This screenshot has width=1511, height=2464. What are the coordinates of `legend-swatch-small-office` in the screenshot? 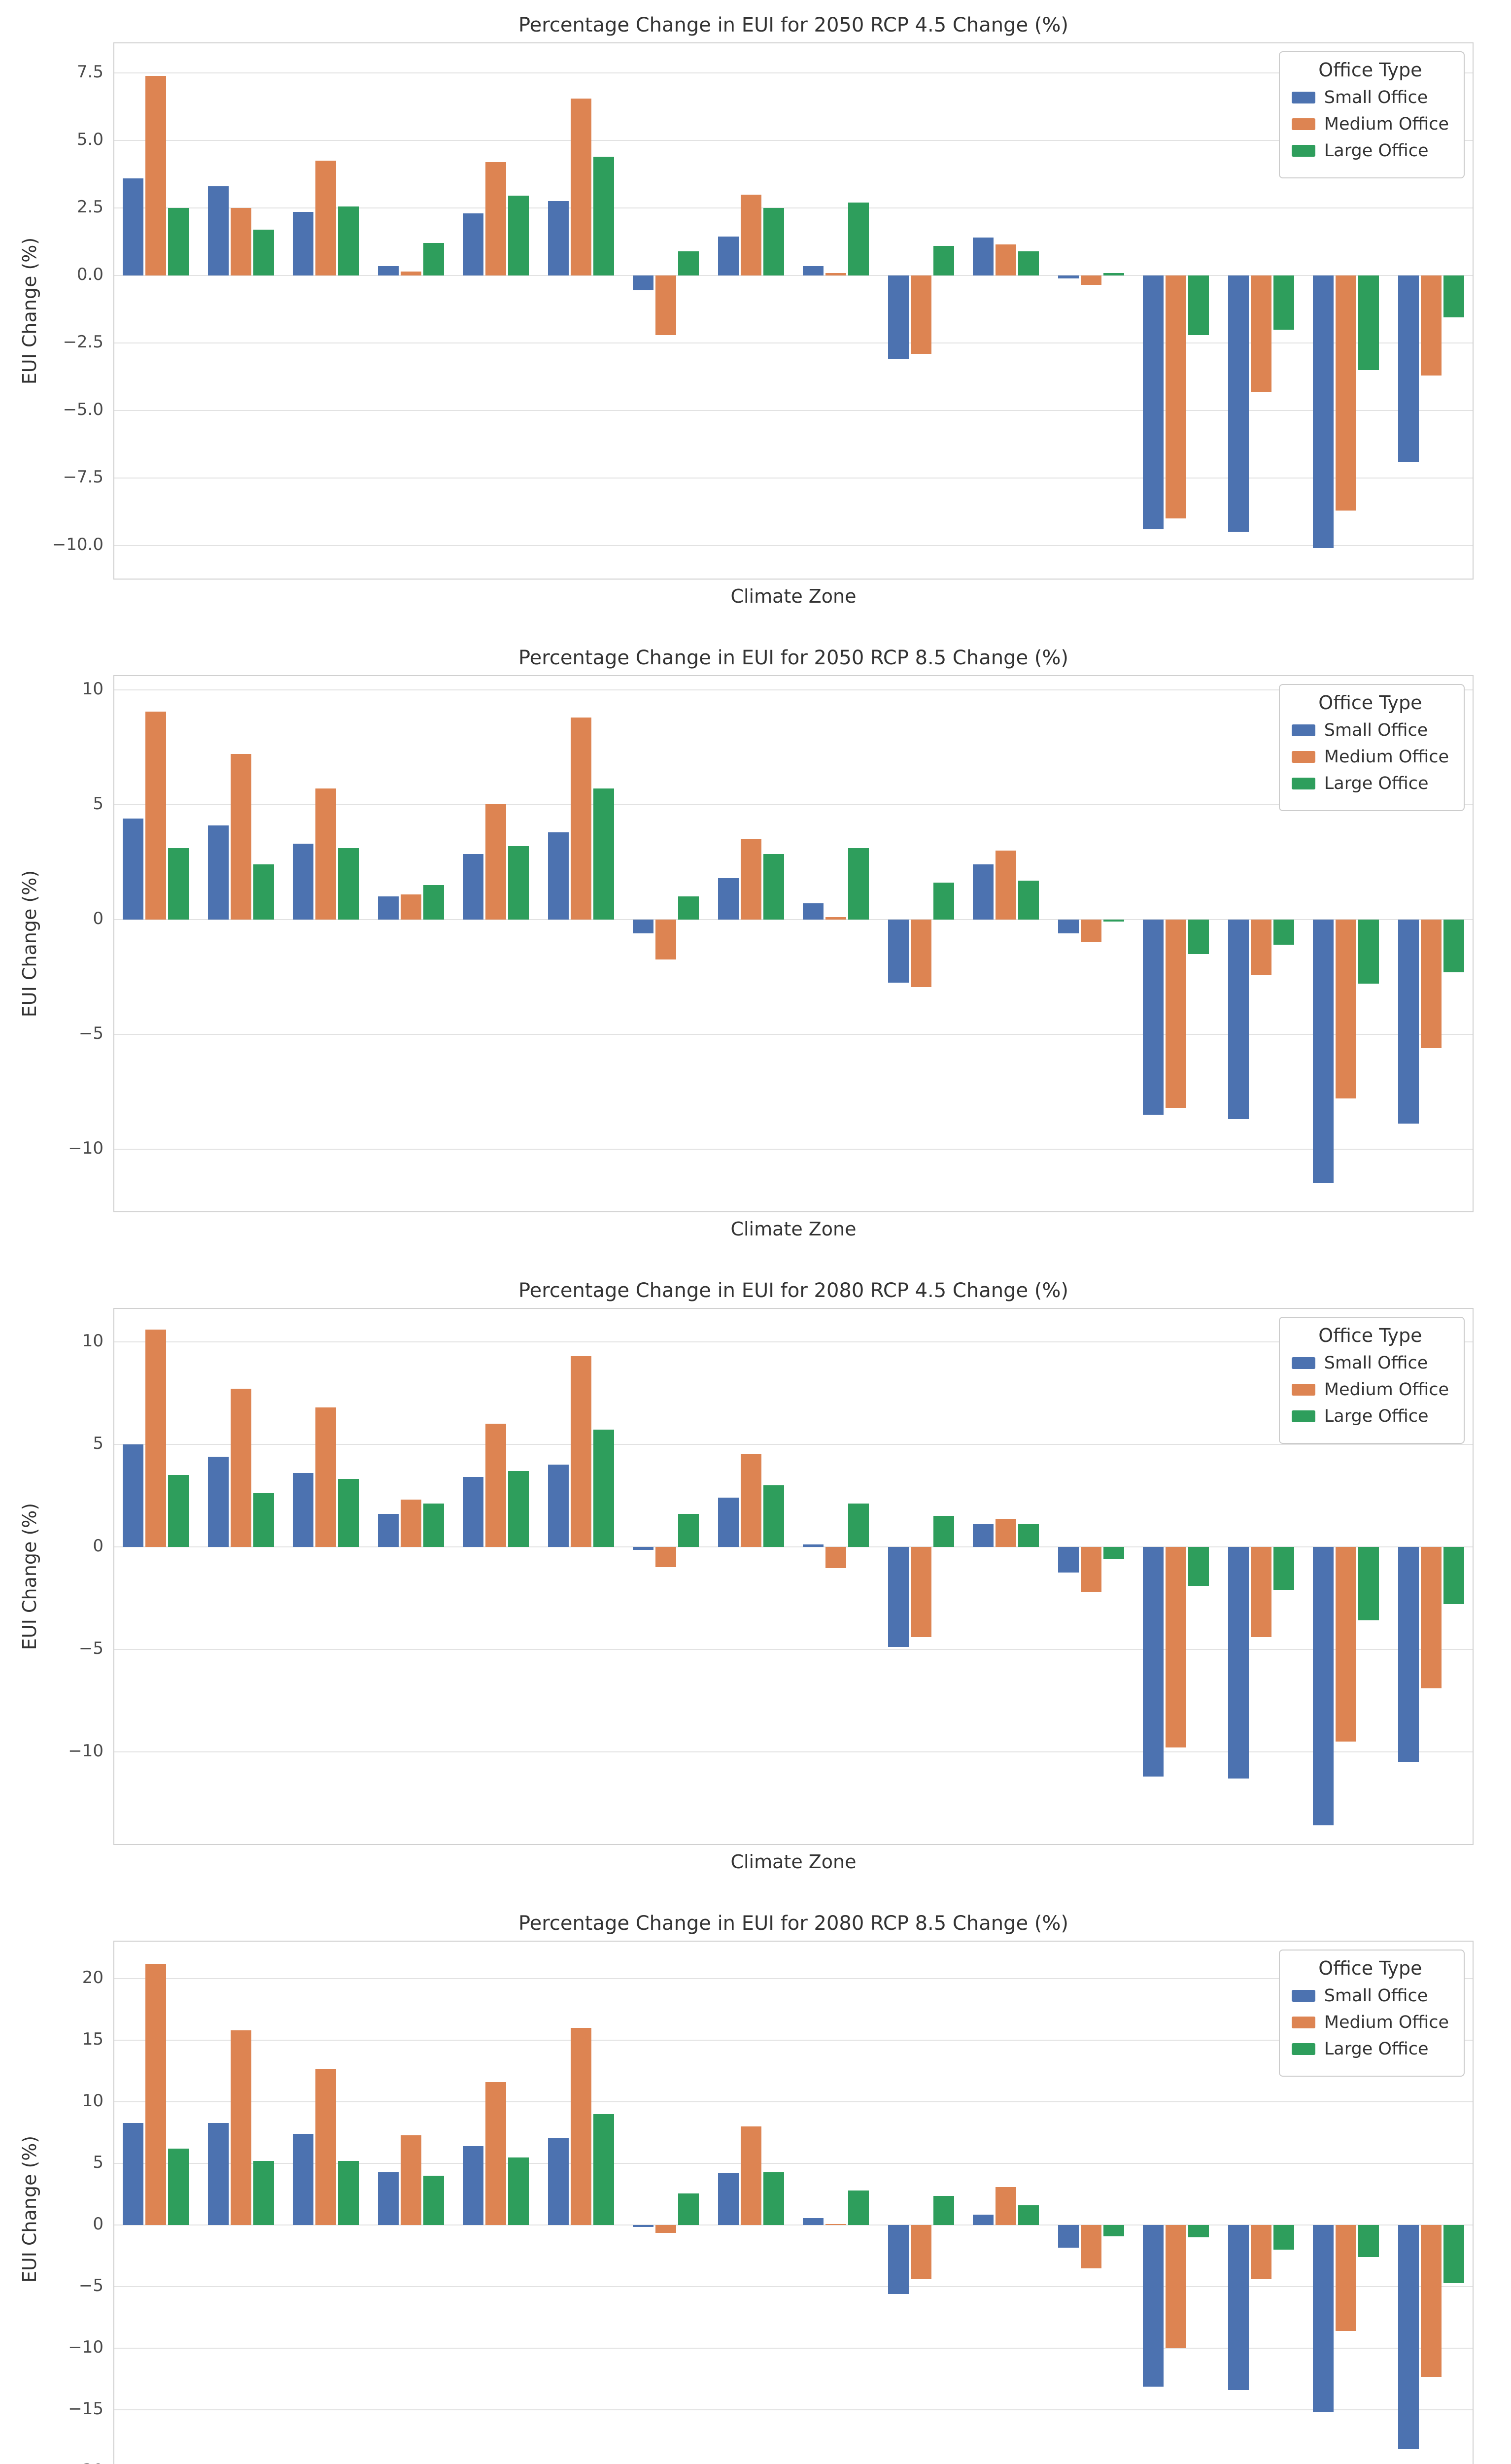 It's located at (1303, 1996).